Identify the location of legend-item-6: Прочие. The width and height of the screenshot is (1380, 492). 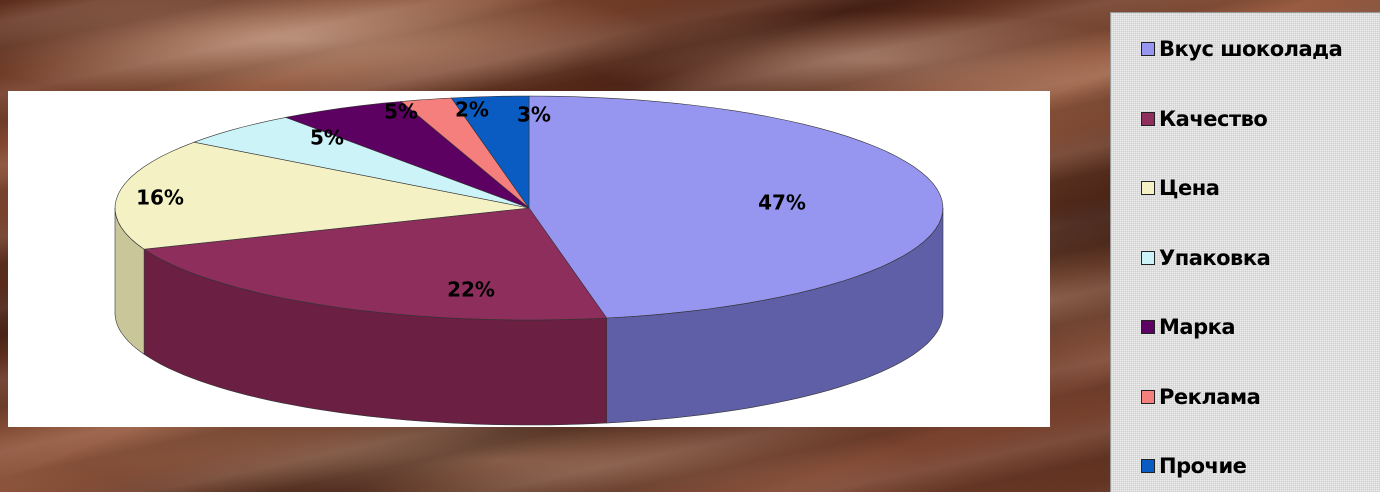
(1194, 466).